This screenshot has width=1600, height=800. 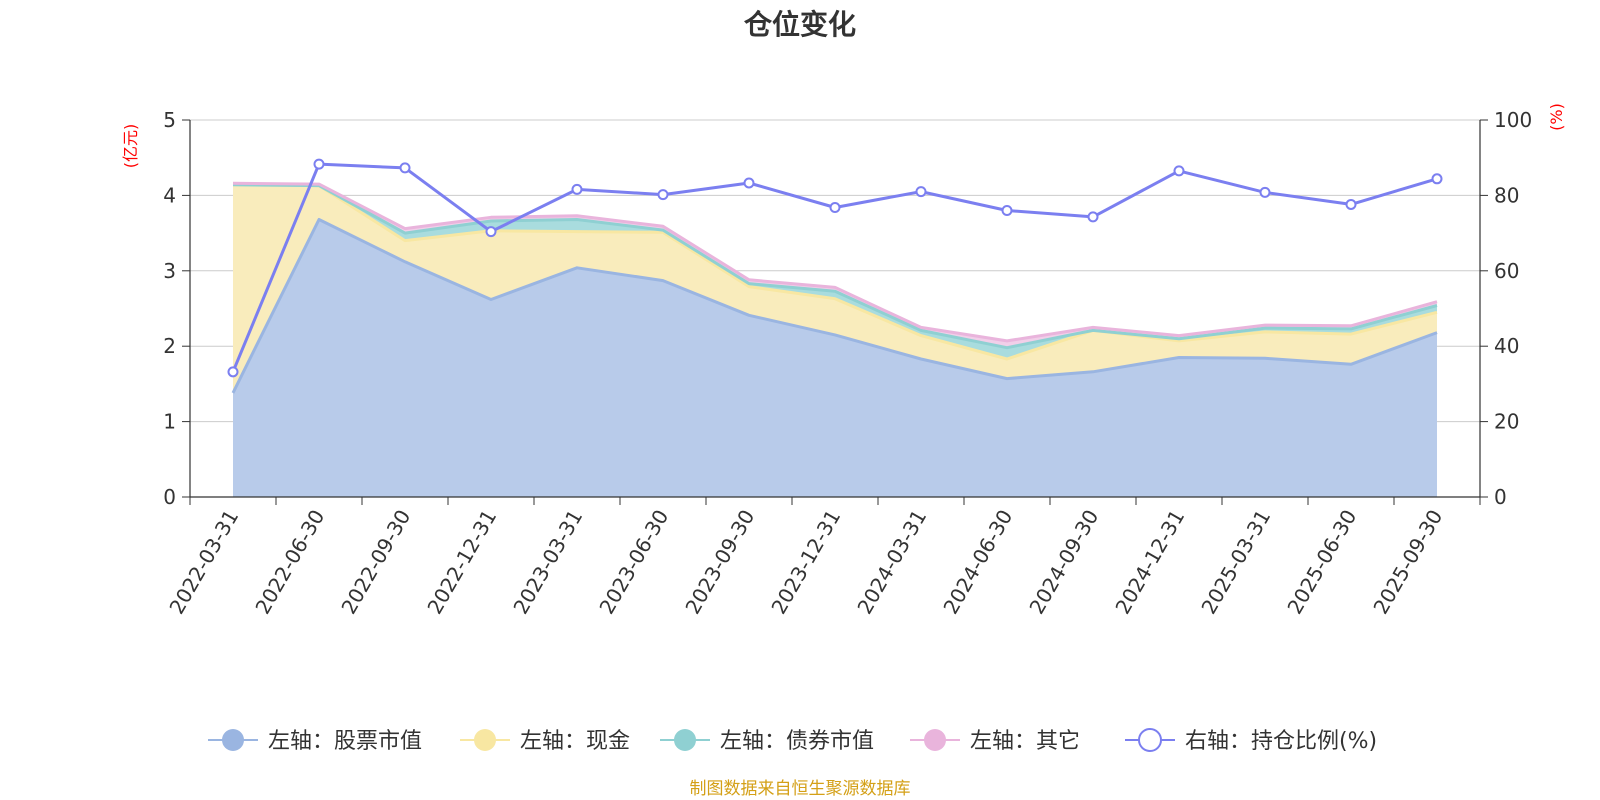 I want to click on x-axis-label: 2022-12-31, so click(x=461, y=562).